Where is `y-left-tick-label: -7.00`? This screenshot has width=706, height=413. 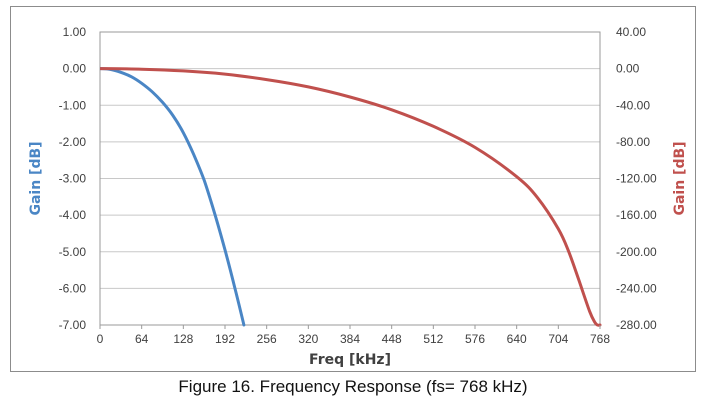 y-left-tick-label: -7.00 is located at coordinates (73, 325).